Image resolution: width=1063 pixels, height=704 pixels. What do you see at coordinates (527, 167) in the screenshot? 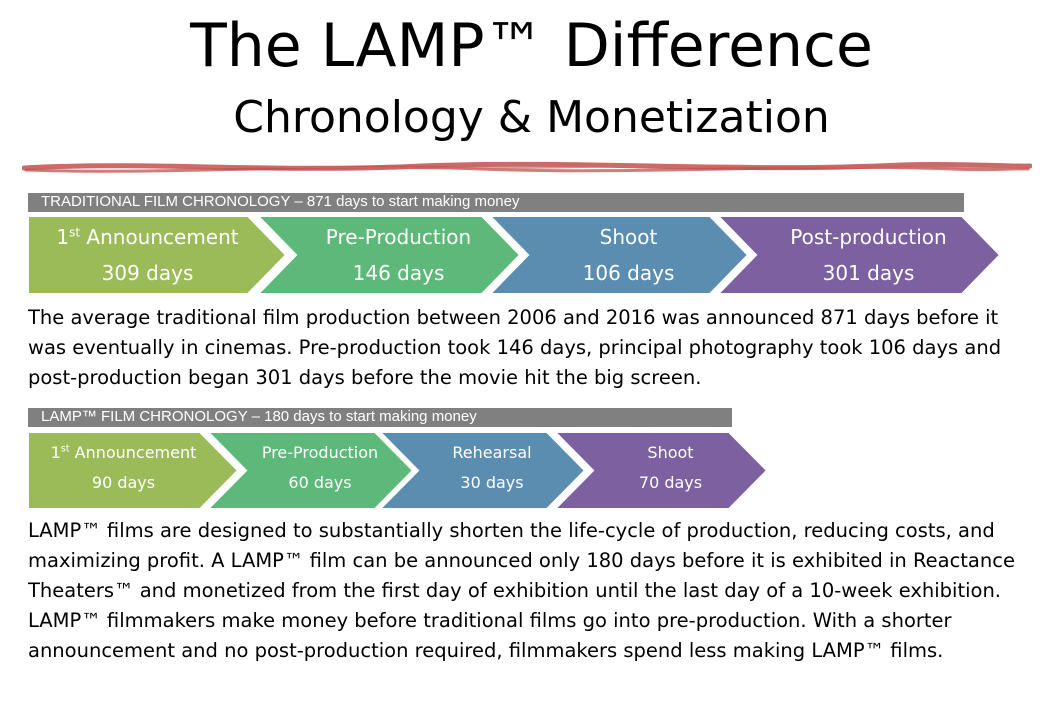
I see `red-underline-decoration` at bounding box center [527, 167].